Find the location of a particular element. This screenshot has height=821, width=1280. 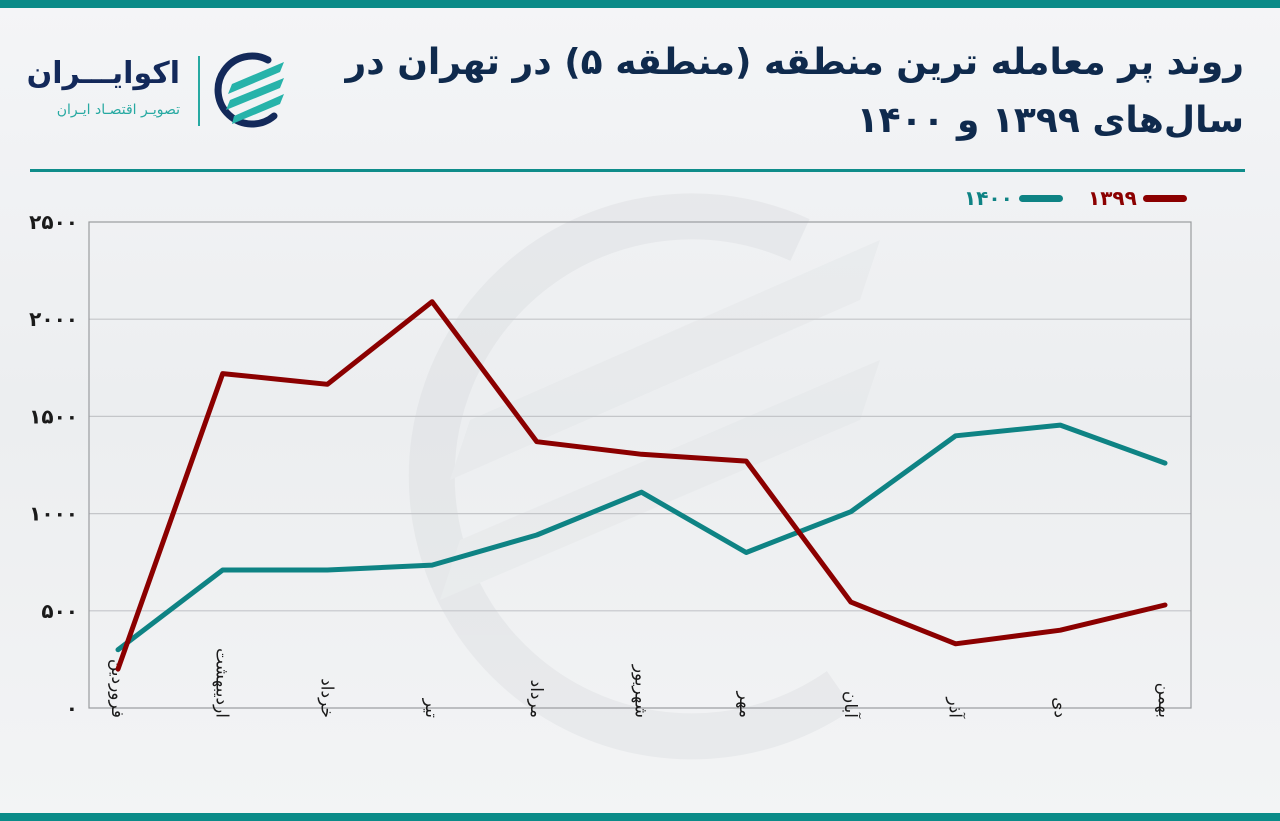

y-axis: ۰ ۵۰۰ ۱۰۰۰ ۱۵۰۰ ۲۰۰۰ ۲۵۰۰ is located at coordinates (53, 465).